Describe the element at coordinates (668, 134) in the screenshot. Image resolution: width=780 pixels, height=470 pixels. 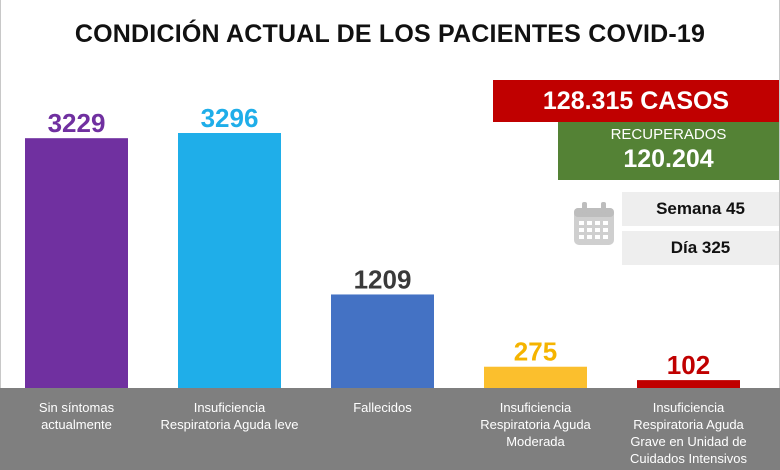
I see `recovered-label: RECUPERADOS` at that location.